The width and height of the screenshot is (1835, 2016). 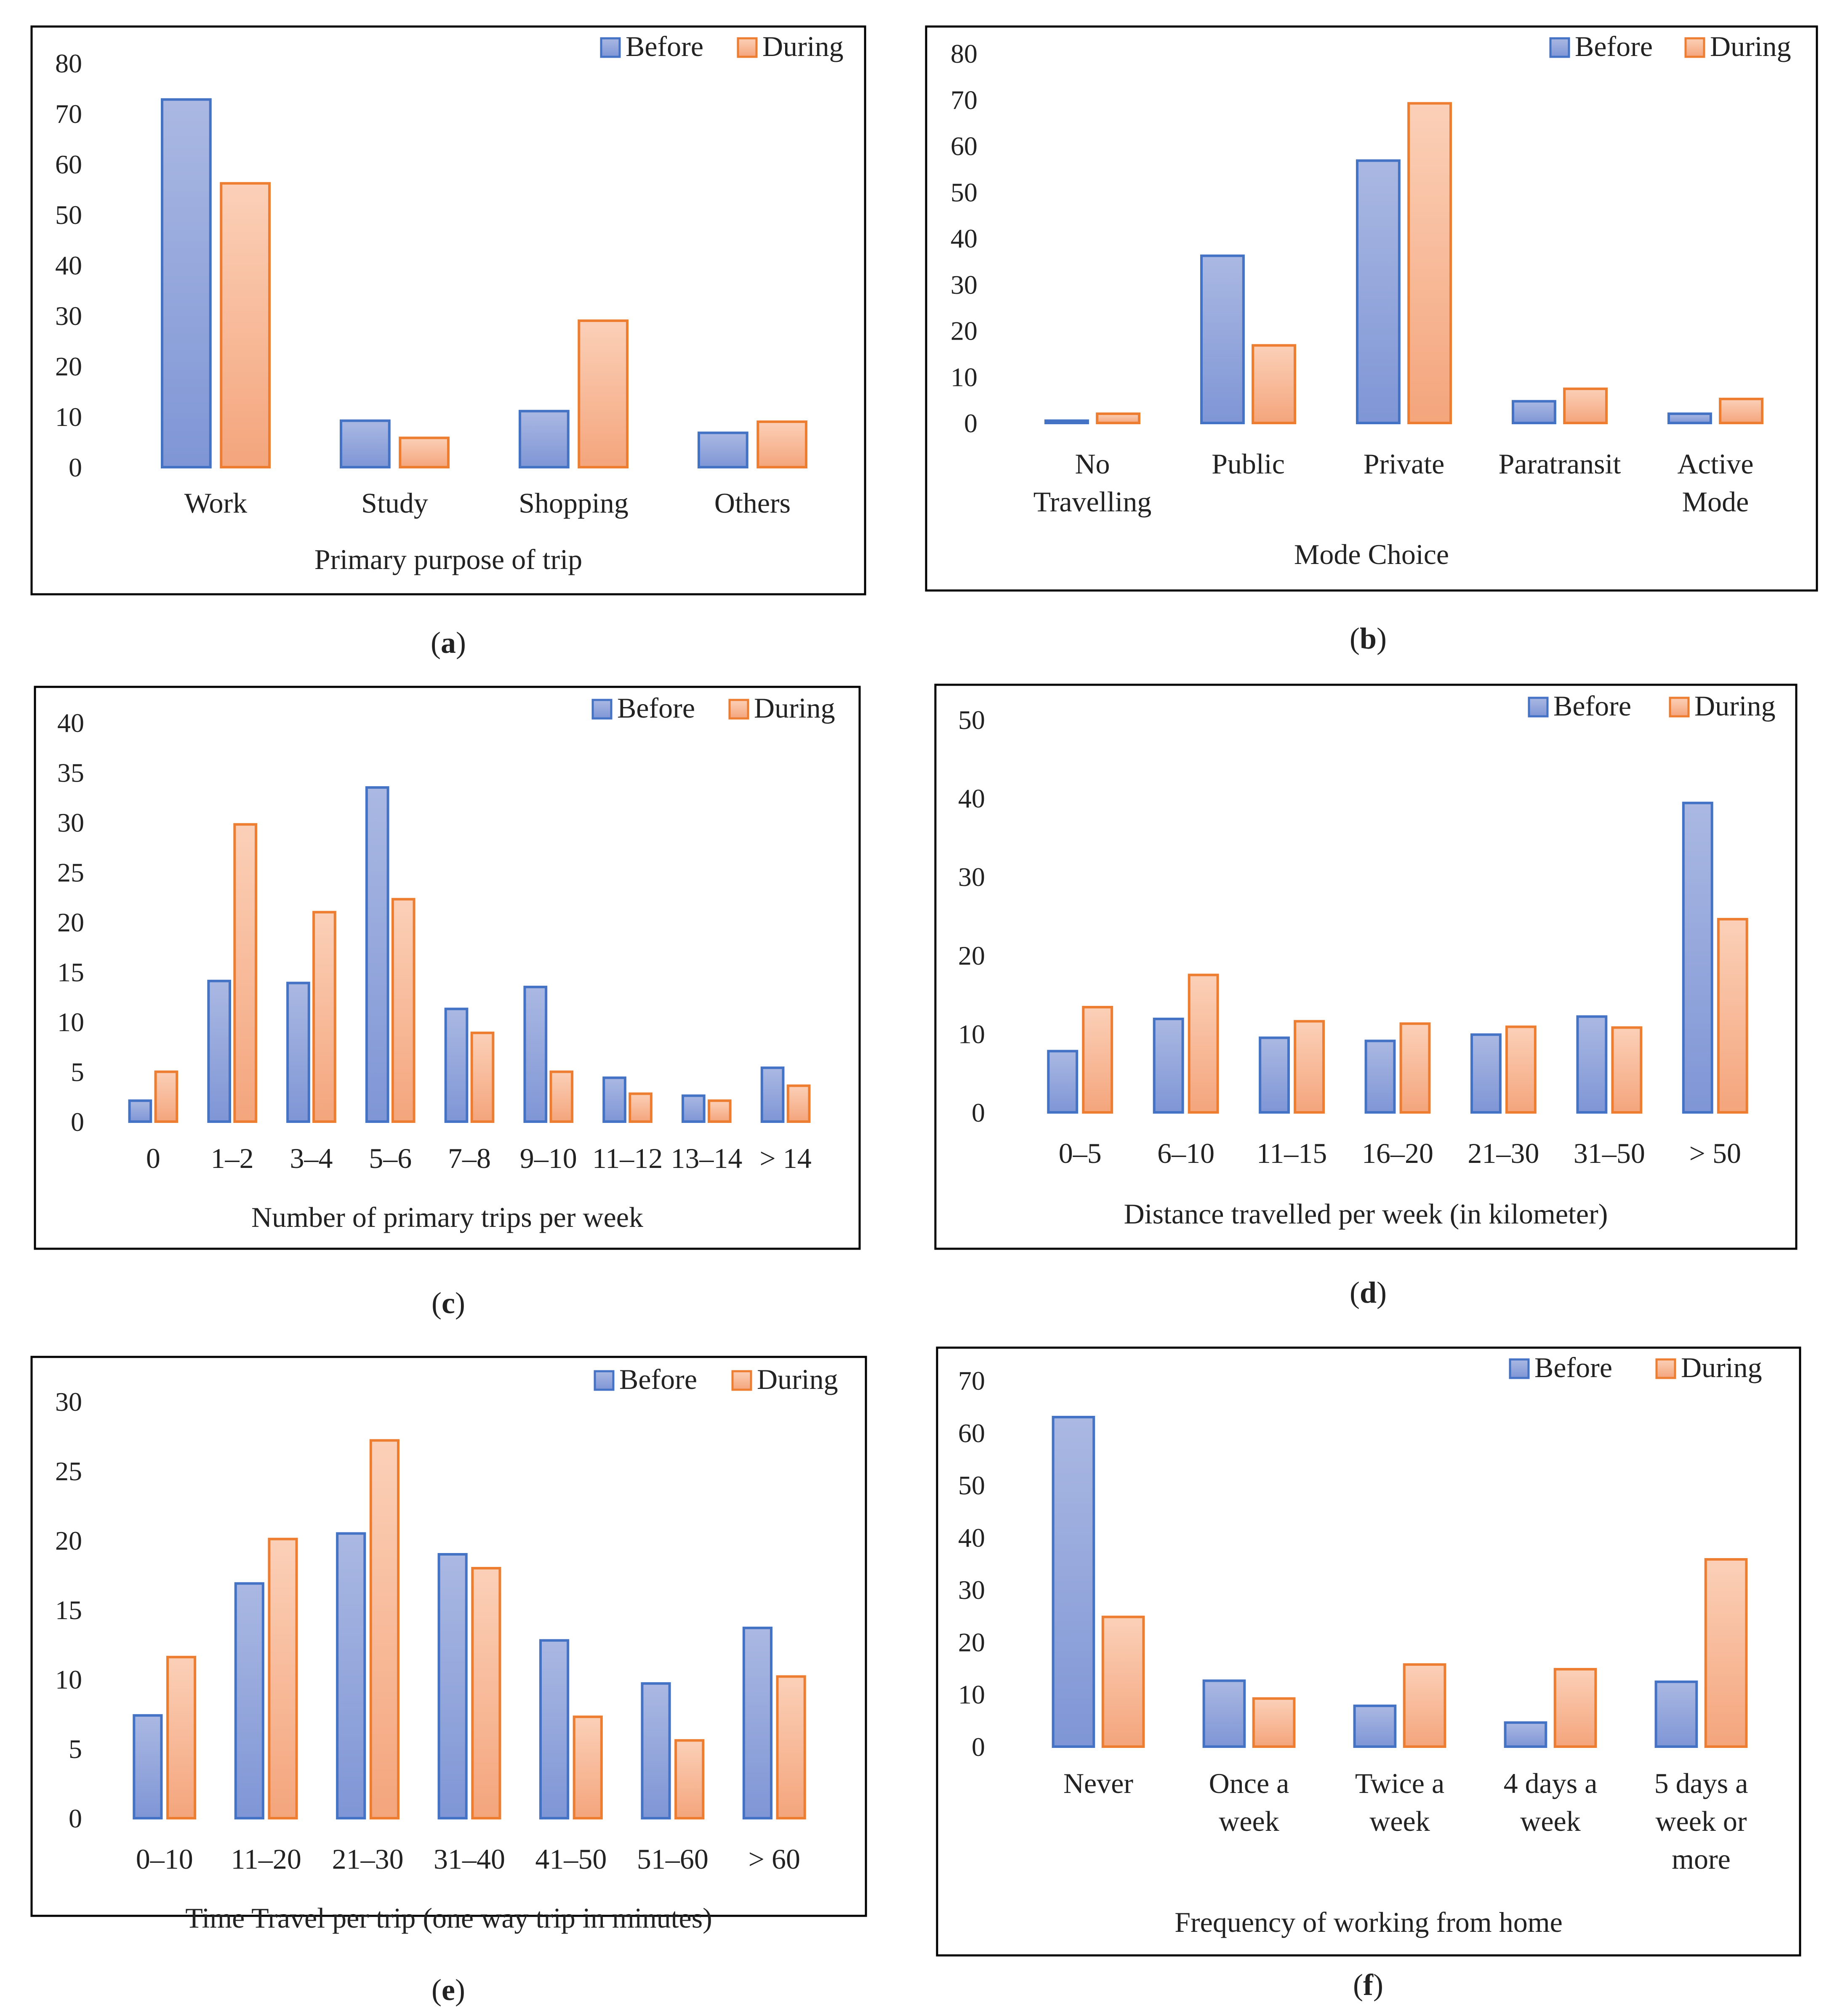 I want to click on x-category-label: Public, so click(x=1248, y=464).